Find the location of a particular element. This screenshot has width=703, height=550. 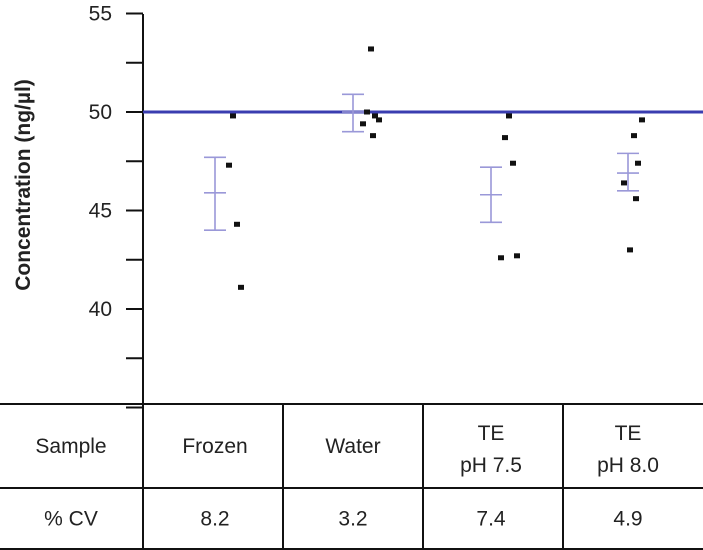

table-header-label: Sample is located at coordinates (70, 446).